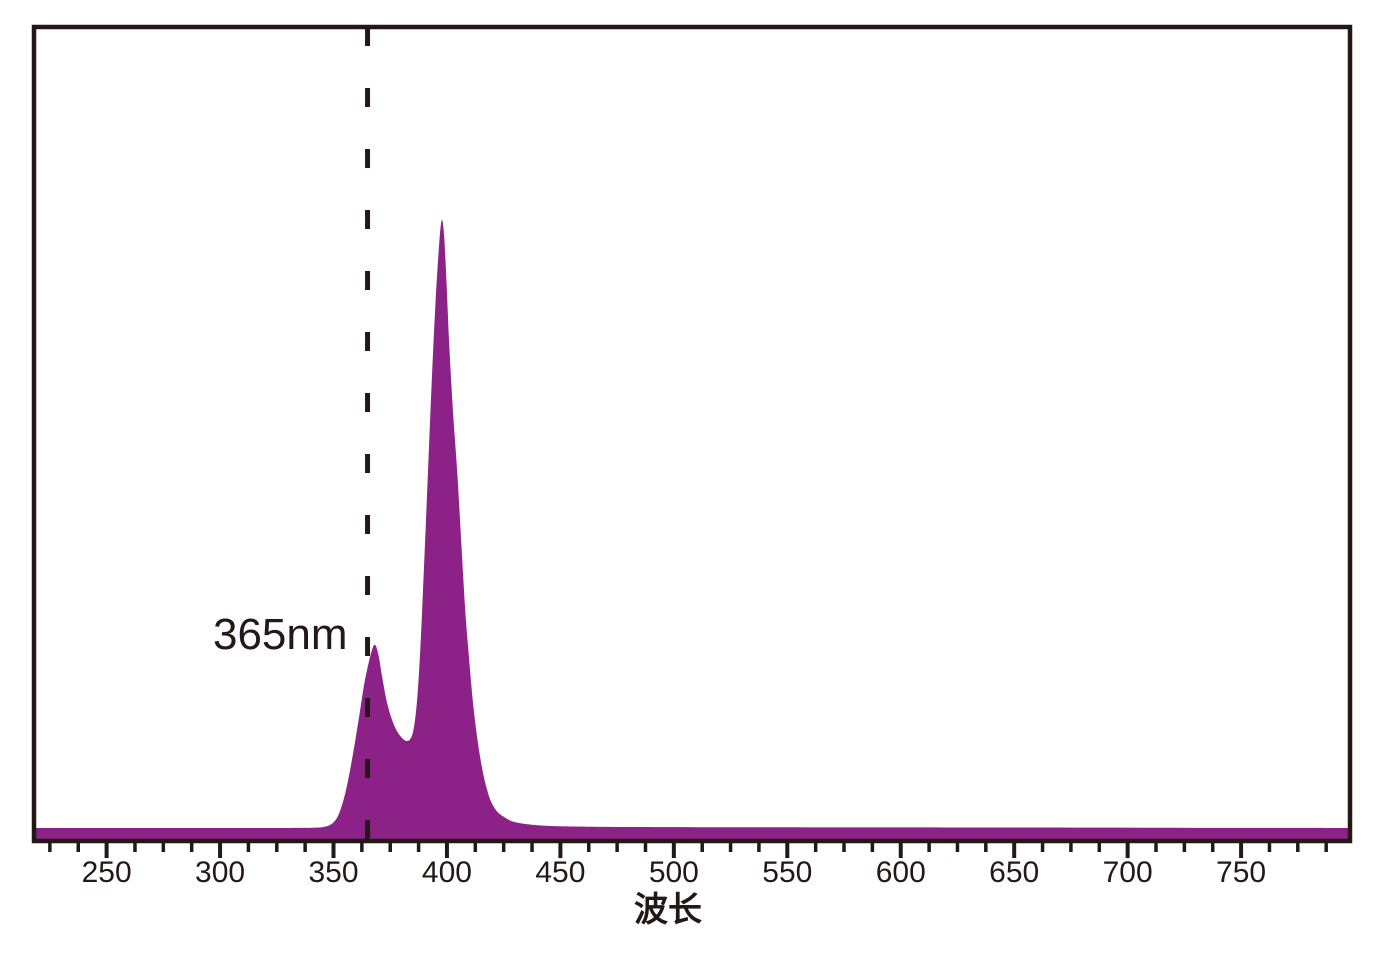 This screenshot has height=958, width=1384. Describe the element at coordinates (560, 872) in the screenshot. I see `x-tick-label-450: 450` at that location.